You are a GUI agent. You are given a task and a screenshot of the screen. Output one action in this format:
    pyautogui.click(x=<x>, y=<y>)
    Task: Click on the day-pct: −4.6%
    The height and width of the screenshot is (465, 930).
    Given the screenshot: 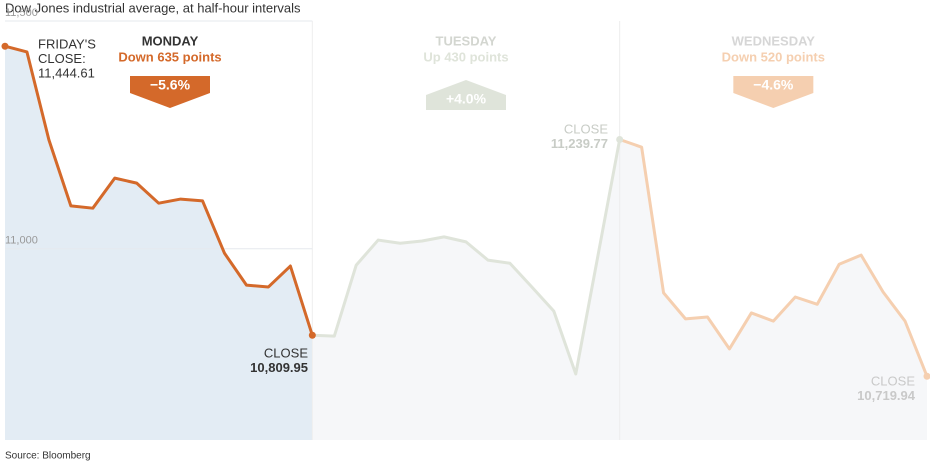 What is the action you would take?
    pyautogui.click(x=773, y=85)
    